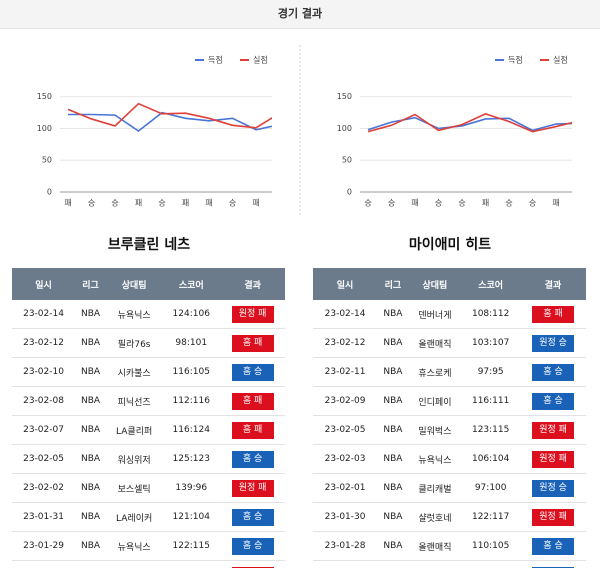 This screenshot has height=568, width=600. I want to click on cell: 97:95, so click(491, 372).